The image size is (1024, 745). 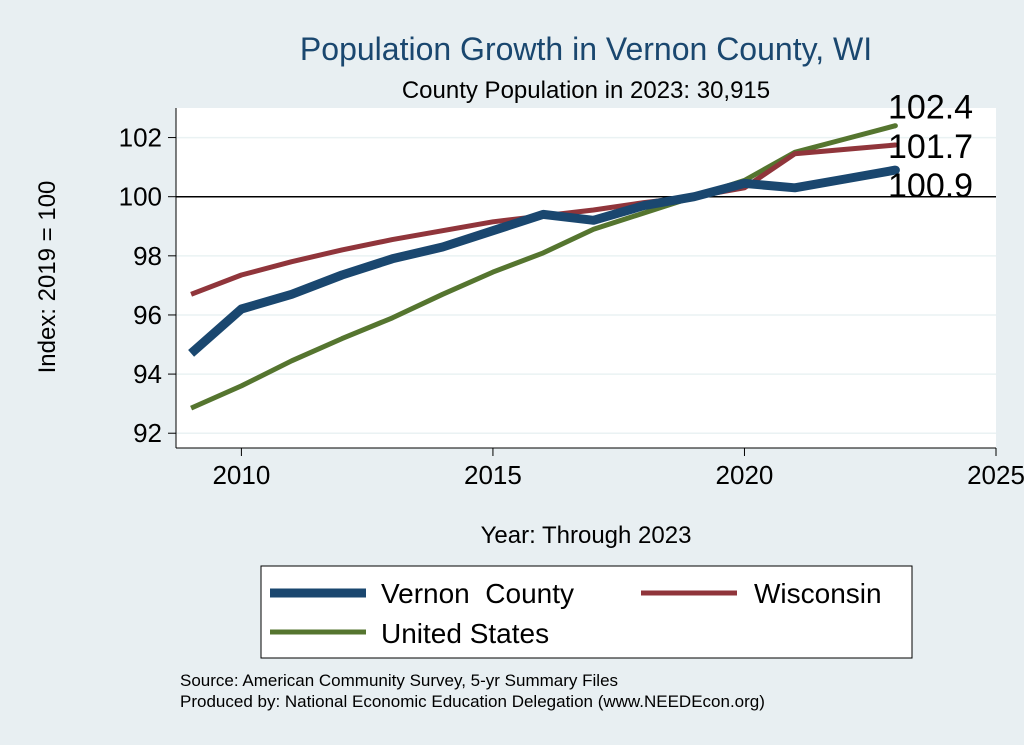 I want to click on end-label: 101.7, so click(x=930, y=147).